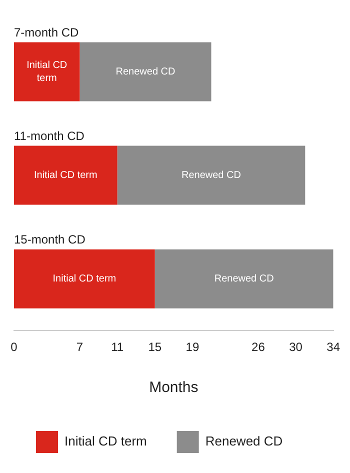 The image size is (350, 473). What do you see at coordinates (50, 239) in the screenshot?
I see `y-tick-label: 15-month CD` at bounding box center [50, 239].